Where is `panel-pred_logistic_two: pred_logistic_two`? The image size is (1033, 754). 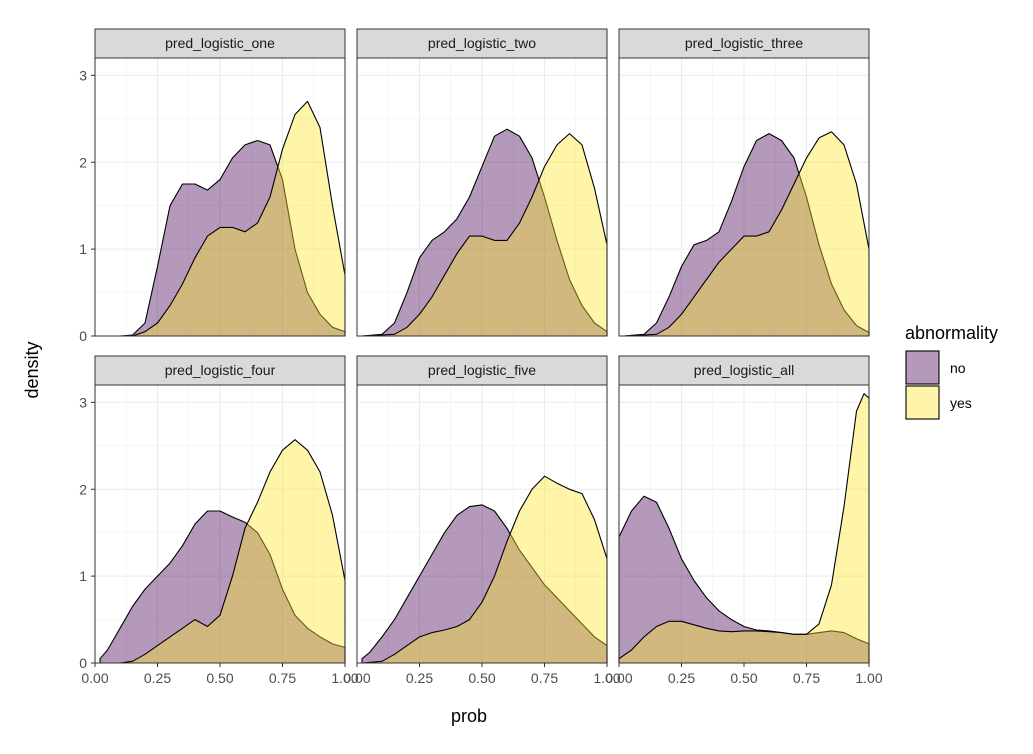
panel-pred_logistic_two: pred_logistic_two is located at coordinates (482, 182).